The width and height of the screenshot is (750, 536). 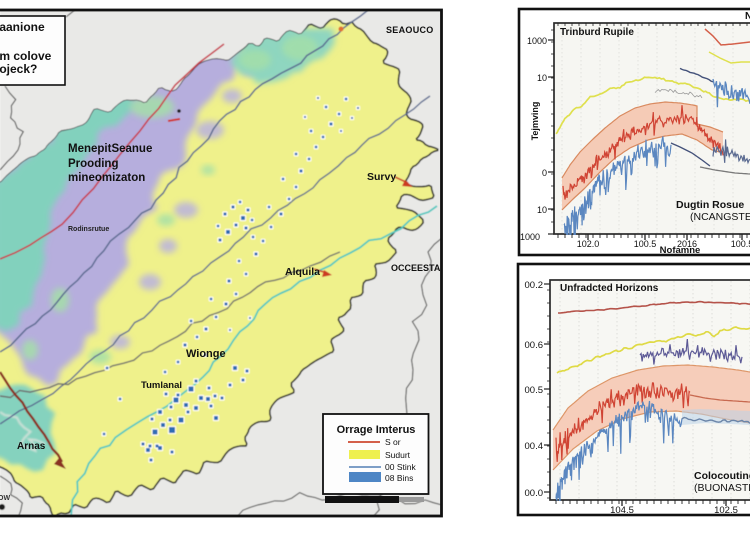 I want to click on svg-text: Wionge, so click(x=206, y=354).